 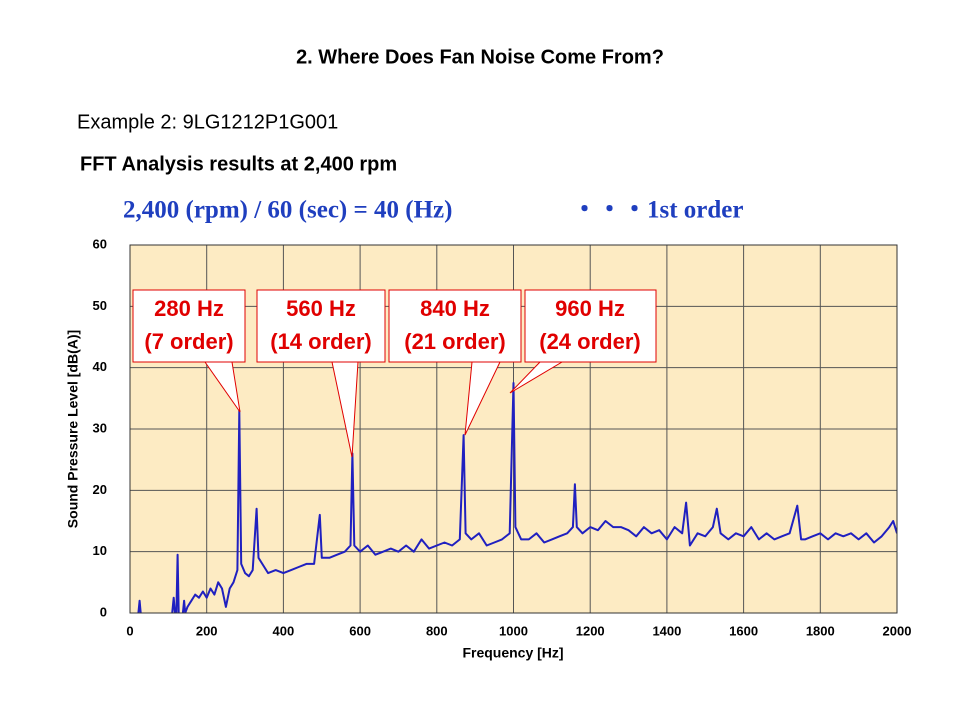 What do you see at coordinates (73, 429) in the screenshot?
I see `y-axis-label: Sound Pressure Level [dB(A)]` at bounding box center [73, 429].